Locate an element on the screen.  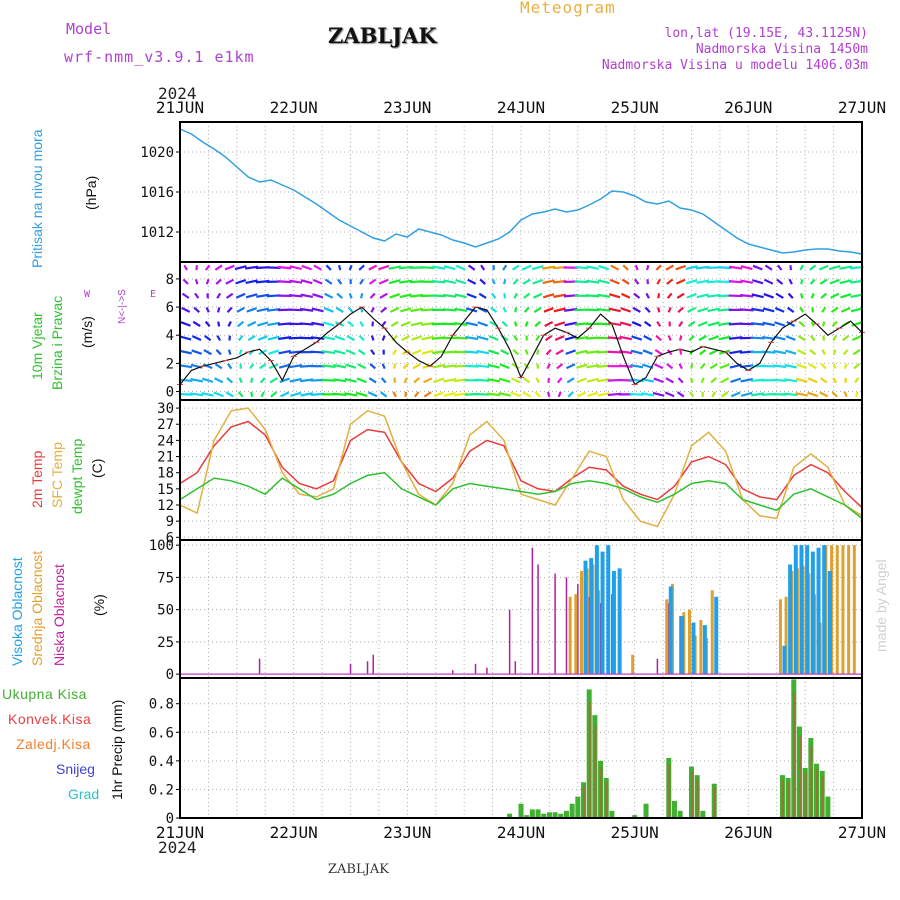
x-tick-top: 23JUN is located at coordinates (407, 107).